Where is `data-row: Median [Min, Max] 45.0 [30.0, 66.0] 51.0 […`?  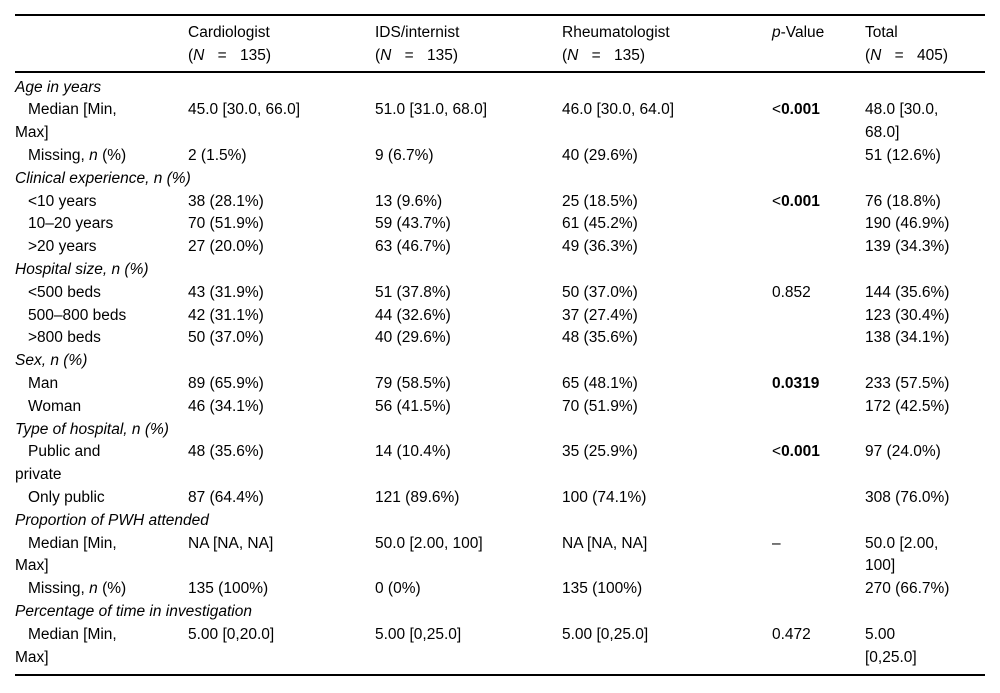 data-row: Median [Min, Max] 45.0 [30.0, 66.0] 51.0 [… is located at coordinates (500, 122).